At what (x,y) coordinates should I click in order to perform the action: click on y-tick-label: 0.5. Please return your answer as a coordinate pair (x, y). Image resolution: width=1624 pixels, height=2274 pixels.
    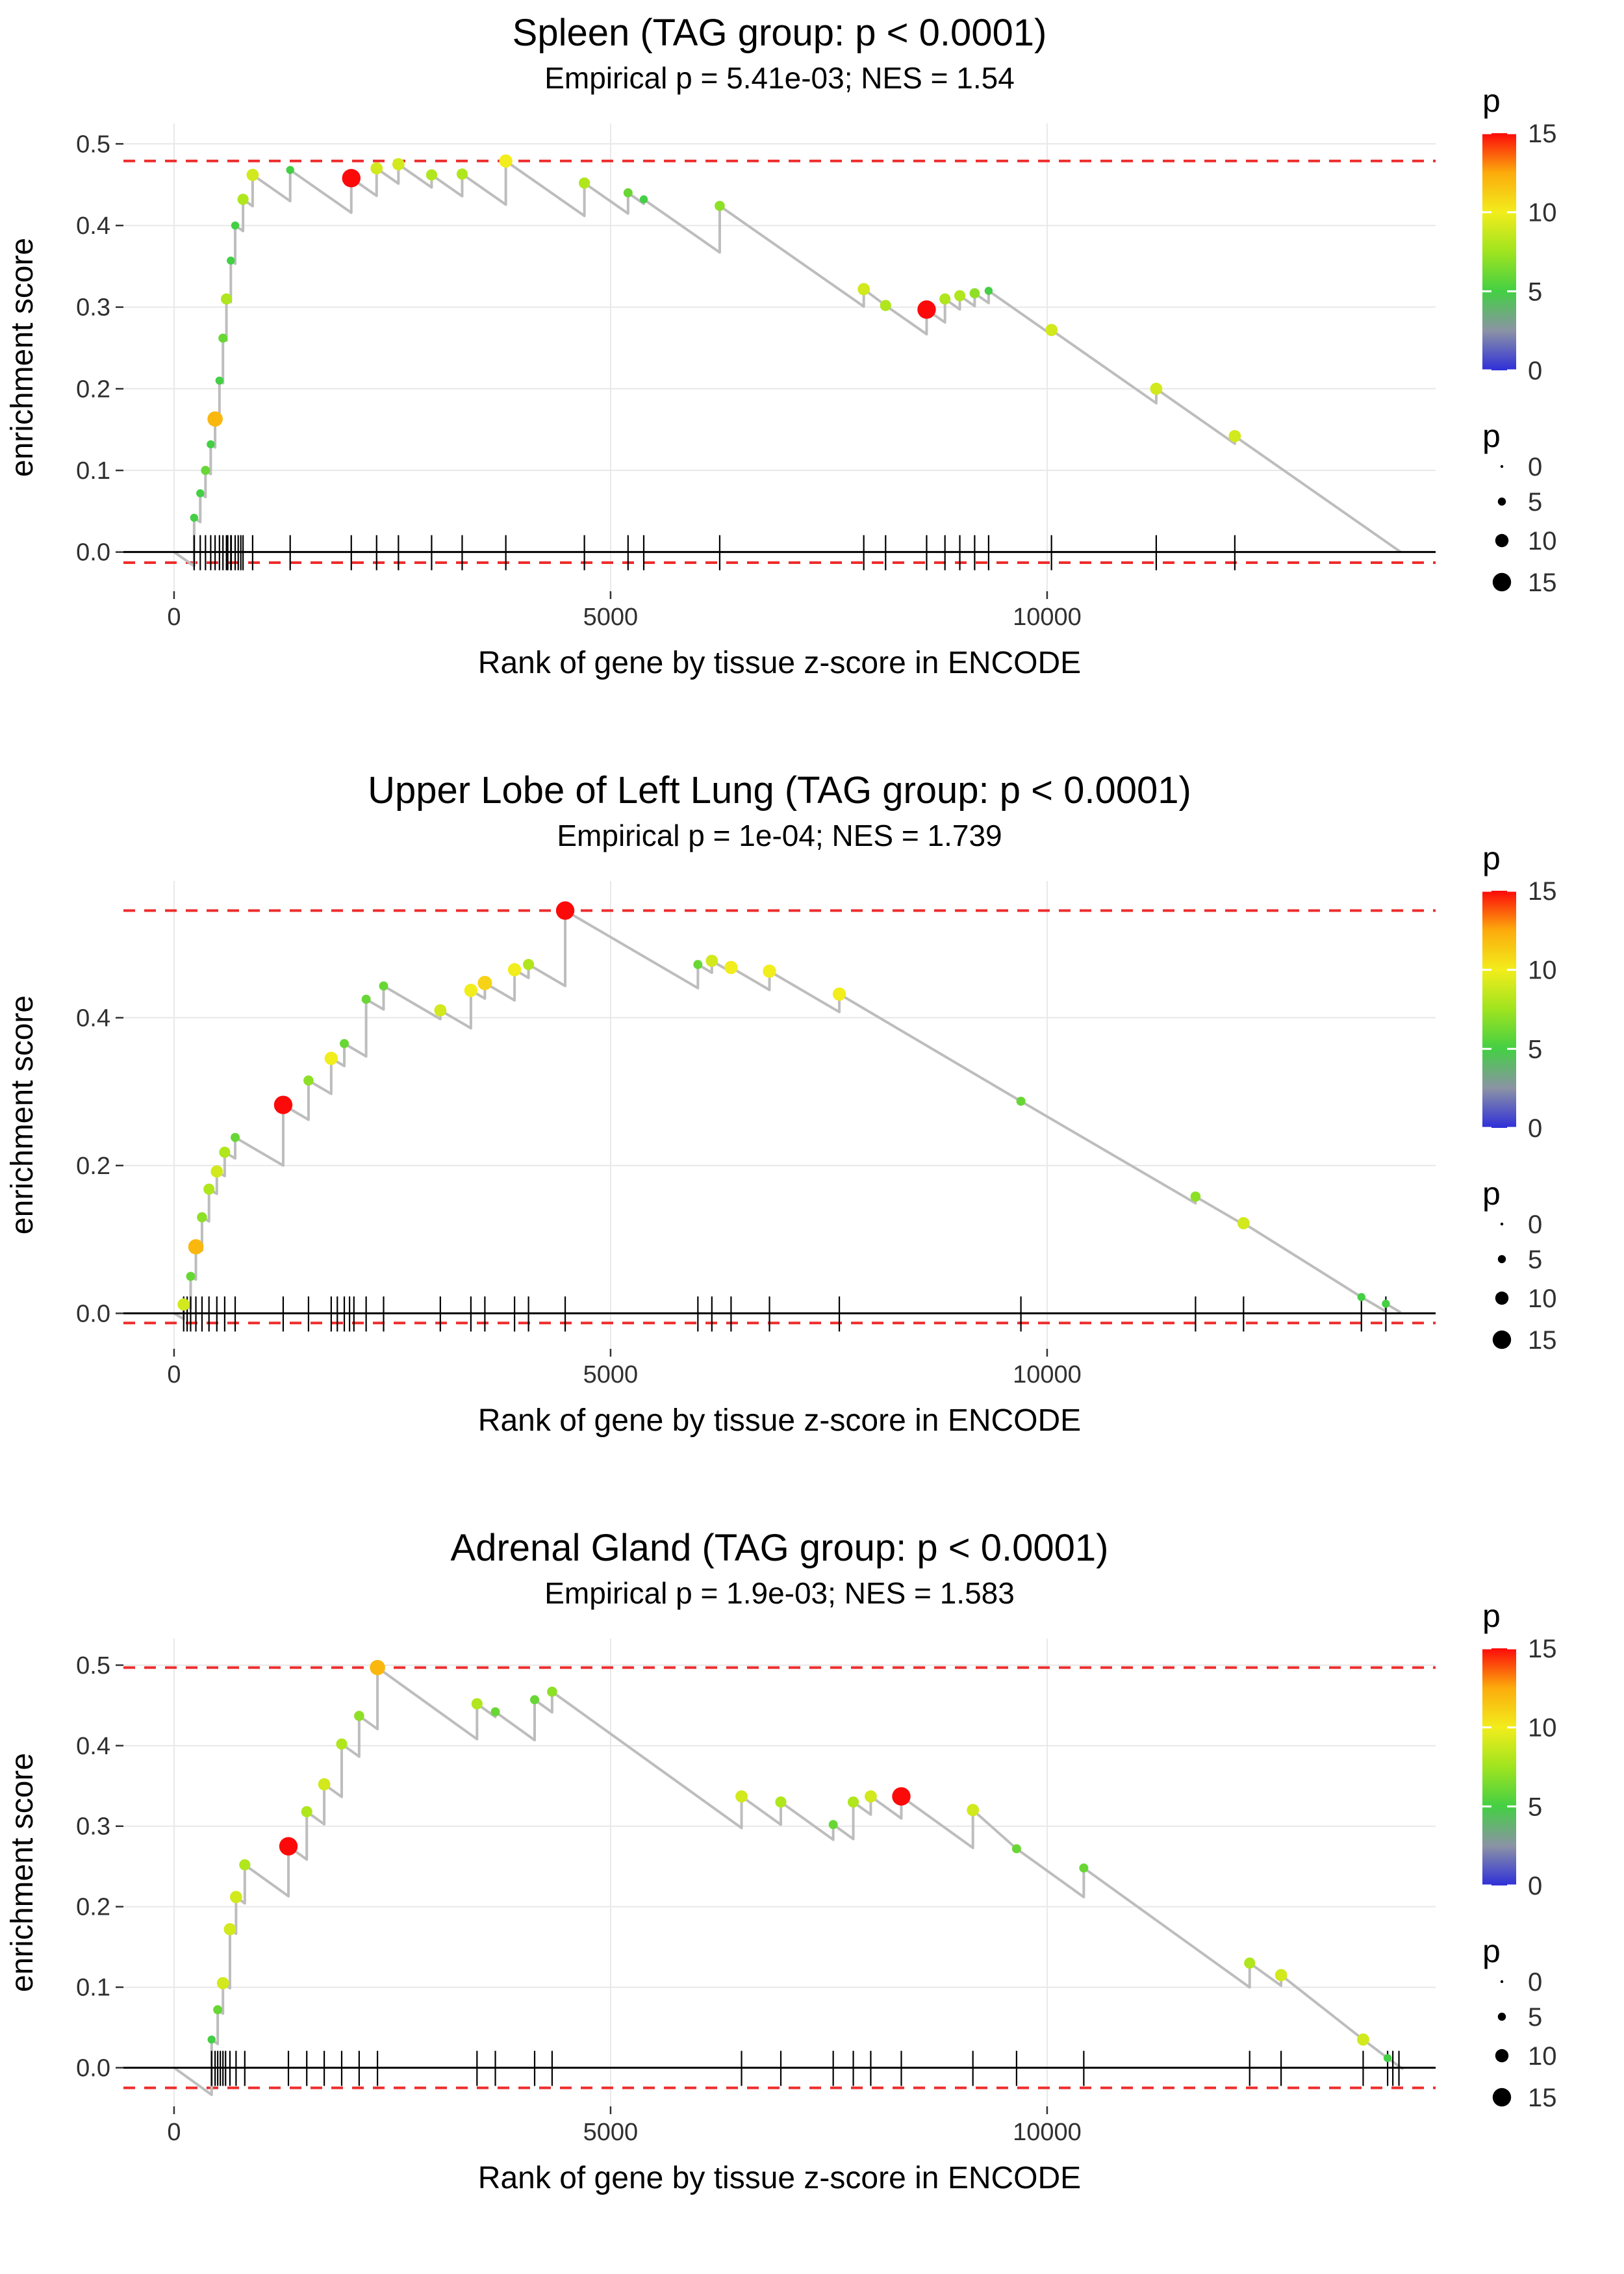
    Looking at the image, I should click on (93, 144).